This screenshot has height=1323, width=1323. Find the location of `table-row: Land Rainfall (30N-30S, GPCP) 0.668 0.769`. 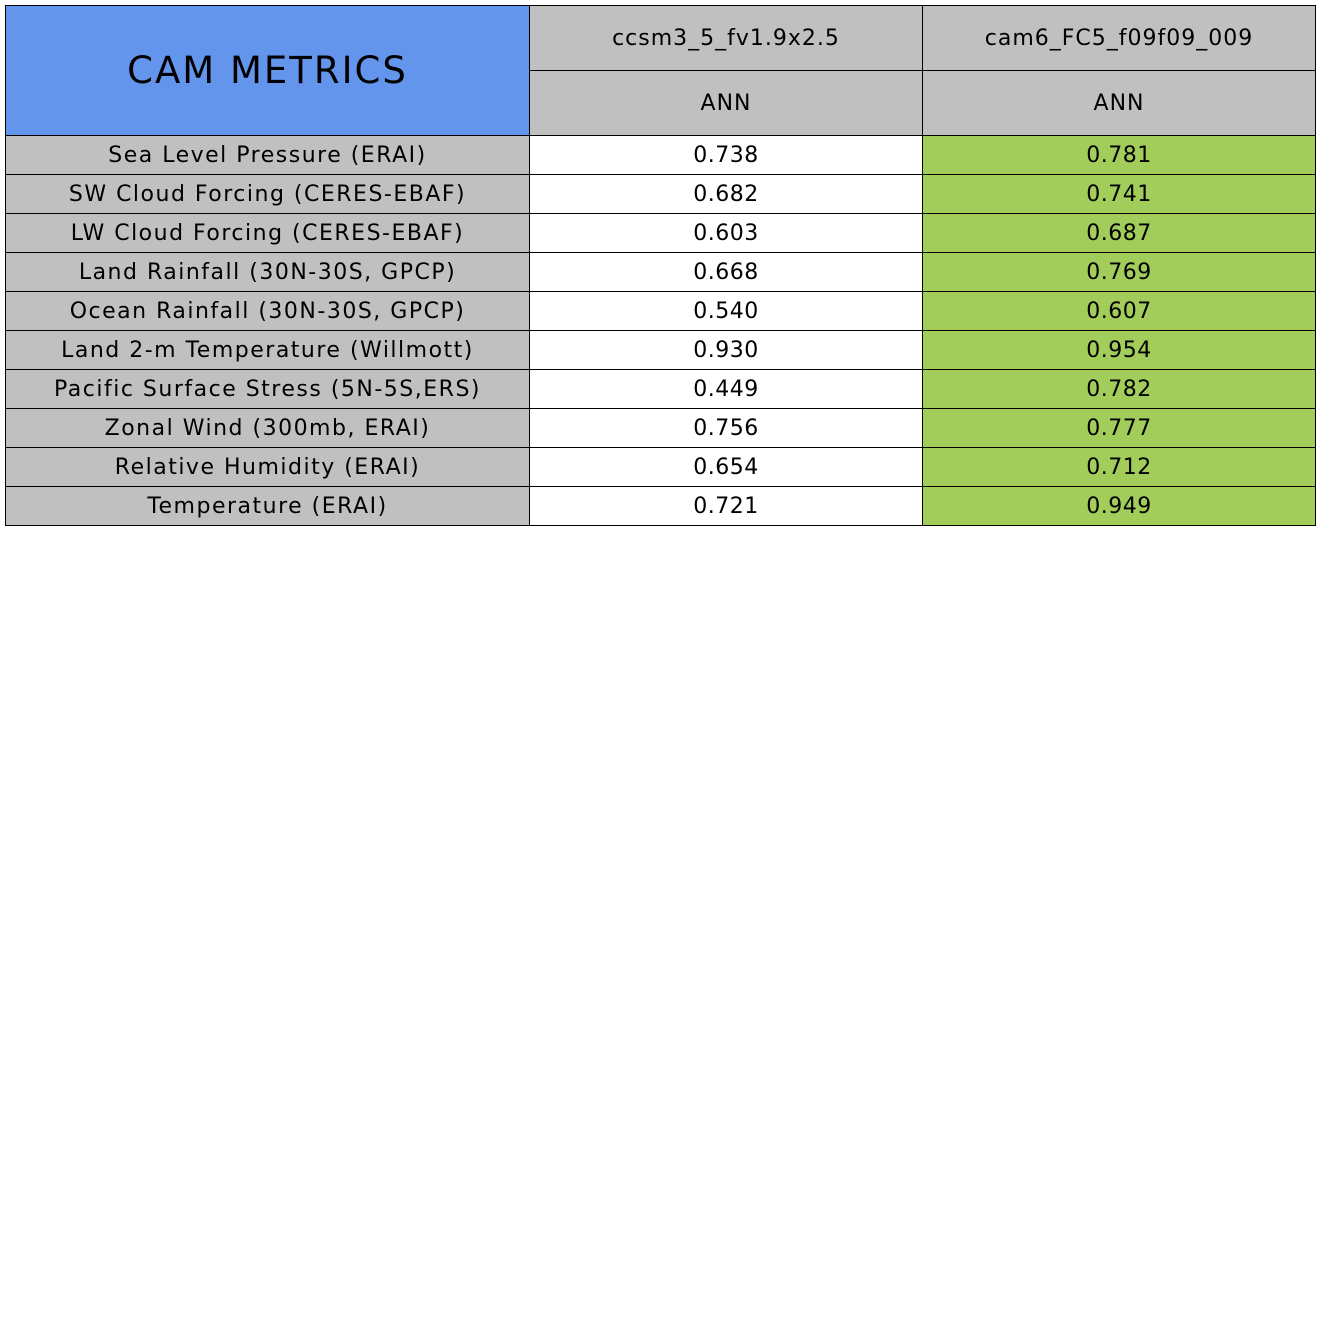

table-row: Land Rainfall (30N-30S, GPCP) 0.668 0.769 is located at coordinates (660, 272).